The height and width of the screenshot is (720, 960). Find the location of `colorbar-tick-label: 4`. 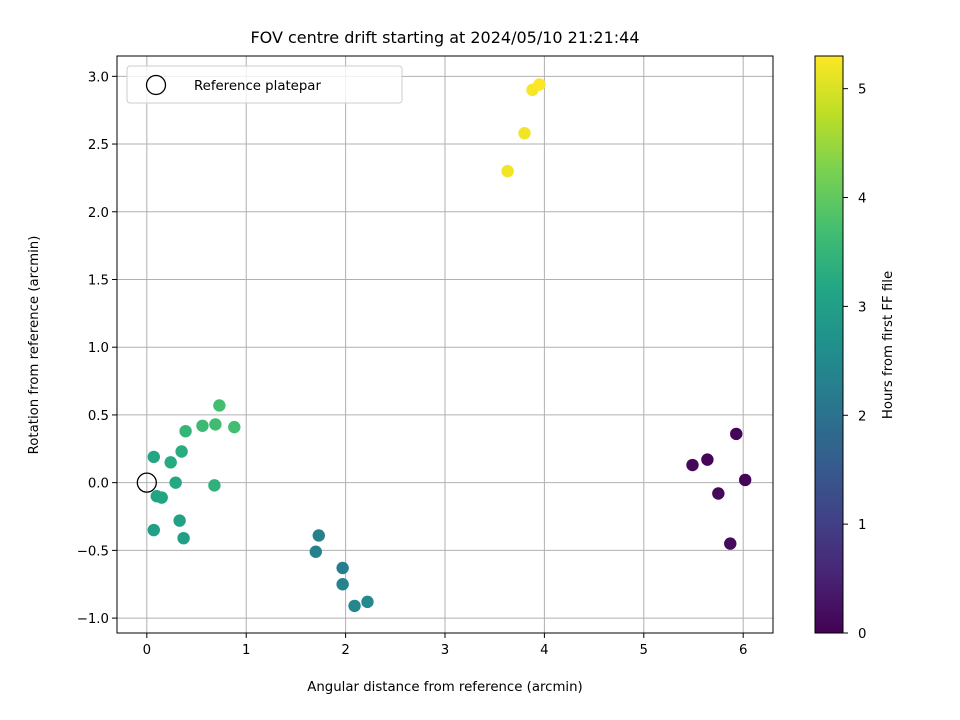

colorbar-tick-label: 4 is located at coordinates (862, 199).